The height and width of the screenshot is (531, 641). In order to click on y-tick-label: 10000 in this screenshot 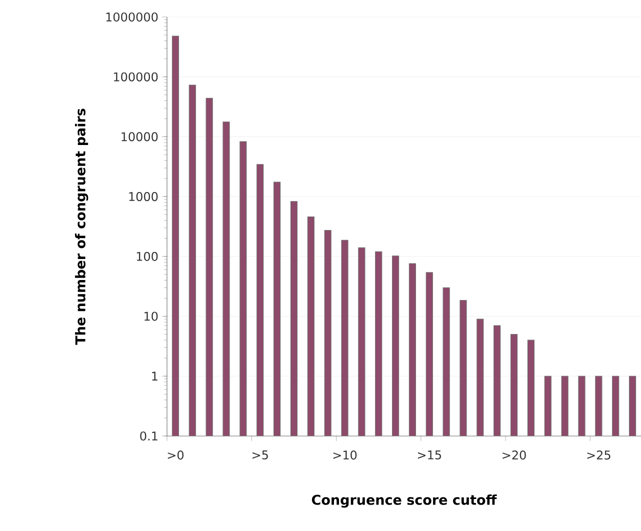, I will do `click(140, 137)`.